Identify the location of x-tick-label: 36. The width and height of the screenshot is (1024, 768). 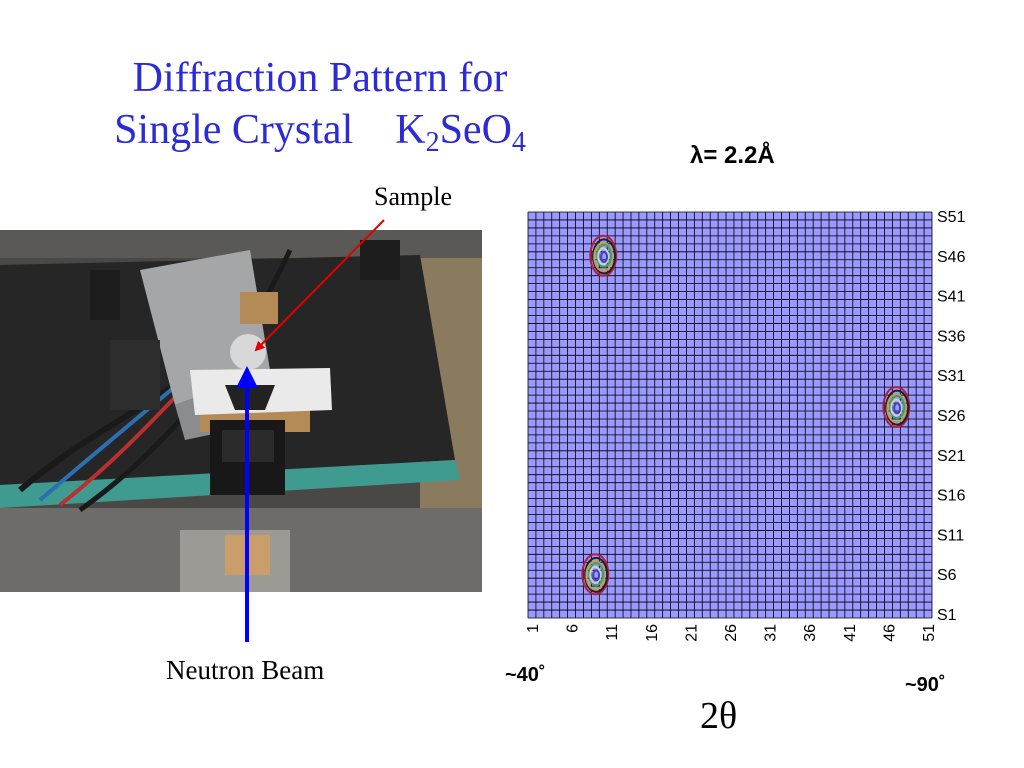
(810, 633).